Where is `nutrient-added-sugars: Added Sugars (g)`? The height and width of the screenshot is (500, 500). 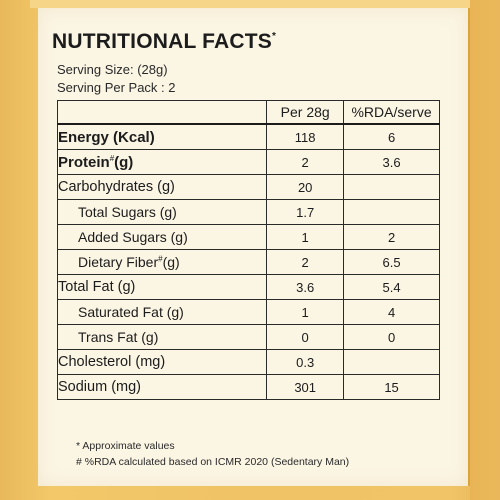 nutrient-added-sugars: Added Sugars (g) is located at coordinates (162, 237).